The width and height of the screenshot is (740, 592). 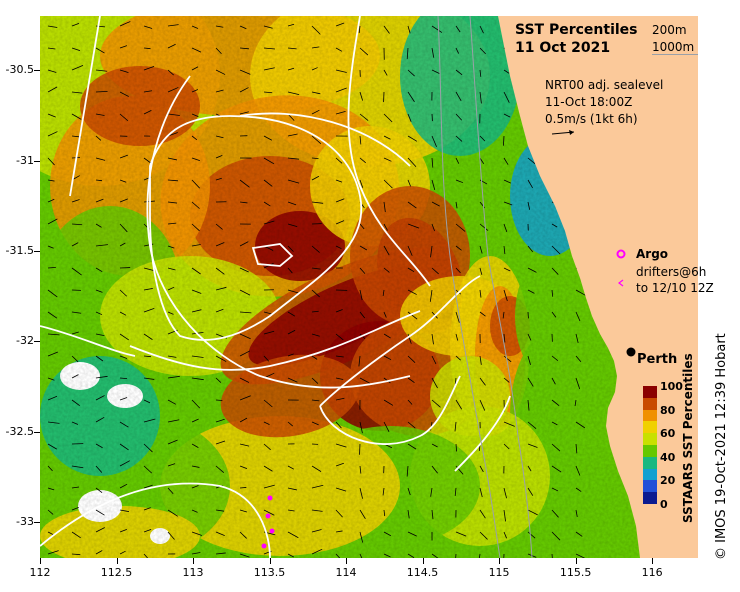 What do you see at coordinates (563, 48) in the screenshot?
I see `map-date: 11 Oct 2021` at bounding box center [563, 48].